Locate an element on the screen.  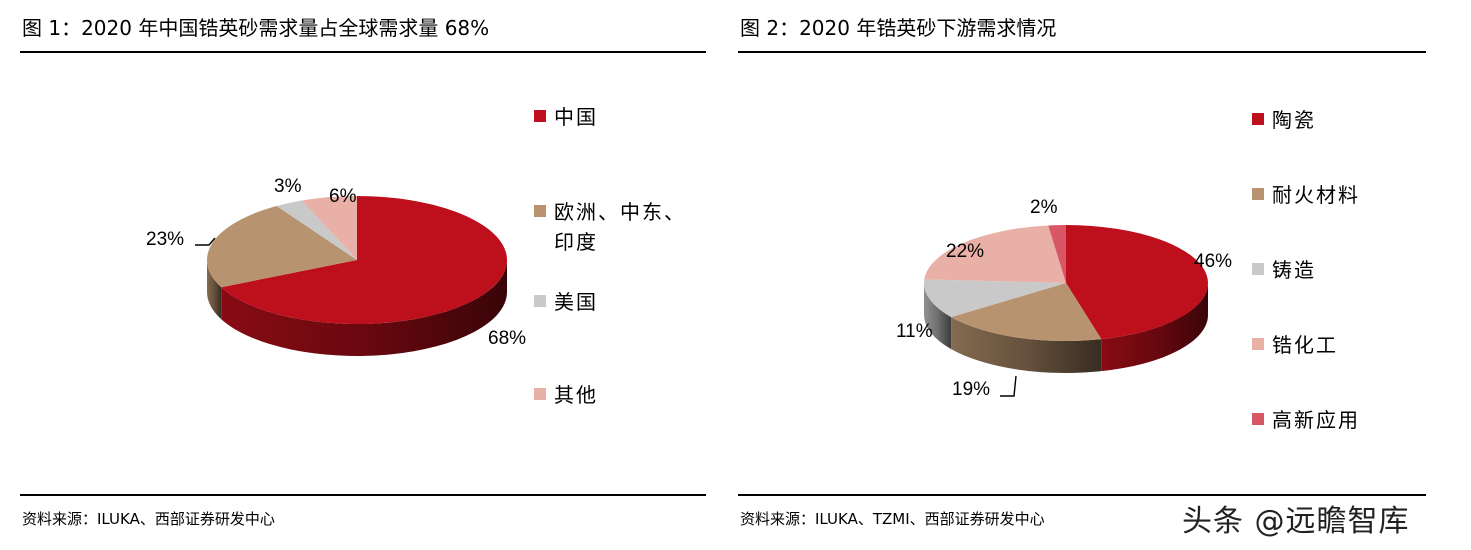
data-label-耐火材料: 19% is located at coordinates (971, 389).